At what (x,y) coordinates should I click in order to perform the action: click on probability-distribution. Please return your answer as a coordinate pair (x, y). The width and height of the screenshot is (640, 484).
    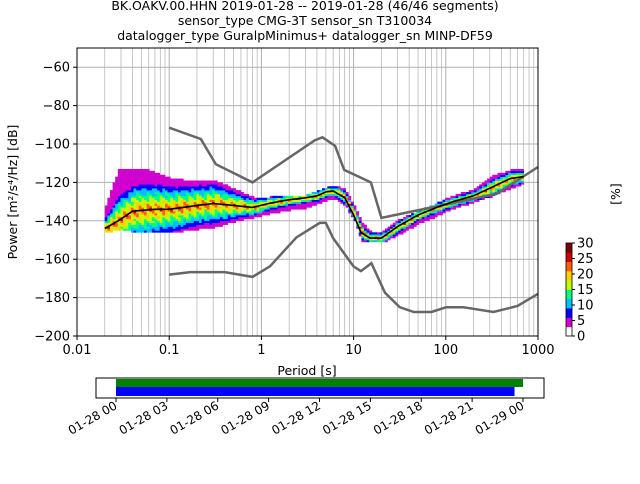
    Looking at the image, I should click on (314, 205).